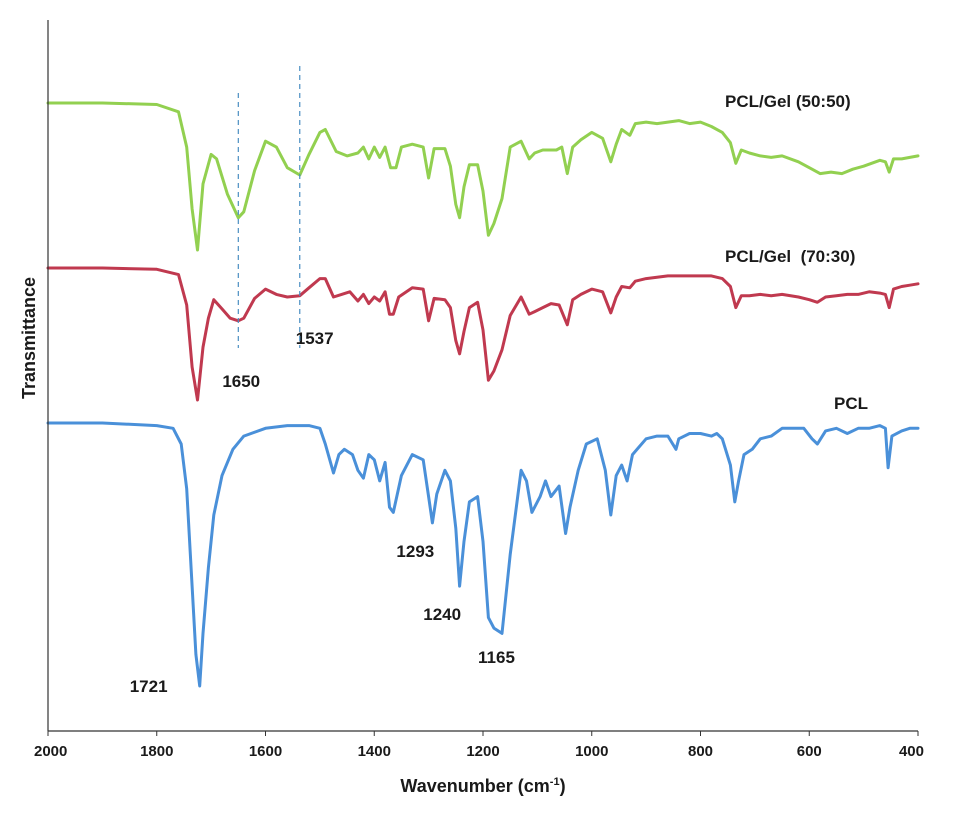 The width and height of the screenshot is (958, 824). What do you see at coordinates (851, 403) in the screenshot?
I see `series-label: PCL` at bounding box center [851, 403].